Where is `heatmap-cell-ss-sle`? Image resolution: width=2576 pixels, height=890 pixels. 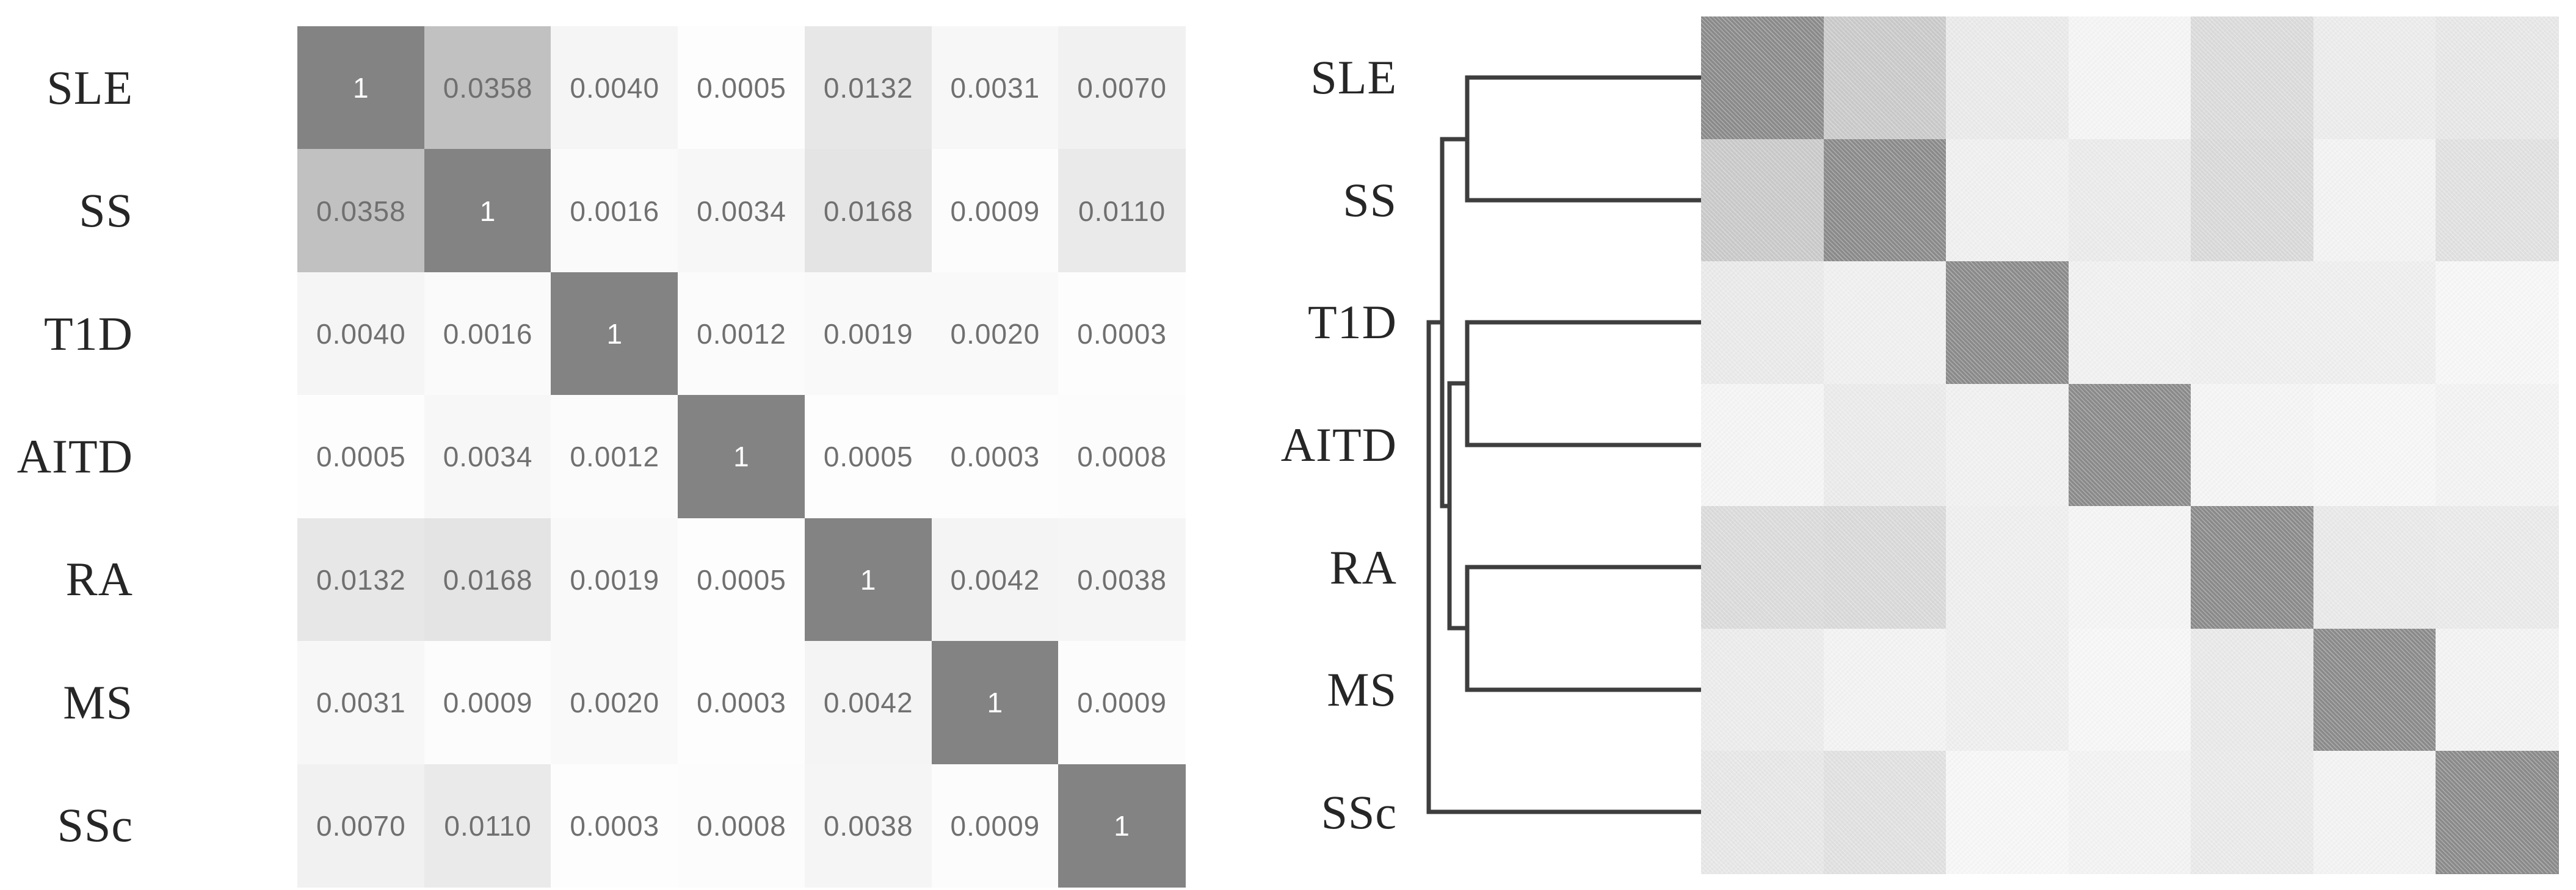
heatmap-cell-ss-sle is located at coordinates (1762, 200).